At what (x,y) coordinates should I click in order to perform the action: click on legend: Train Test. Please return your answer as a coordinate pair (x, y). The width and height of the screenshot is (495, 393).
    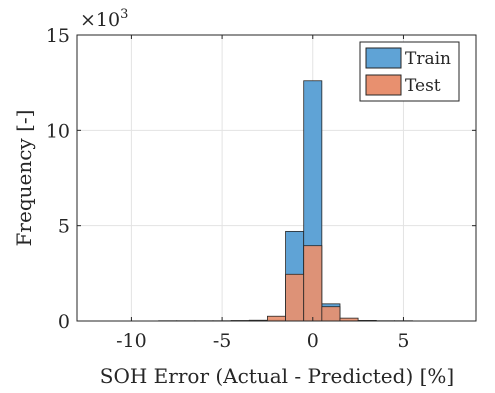
    Looking at the image, I should click on (409, 71).